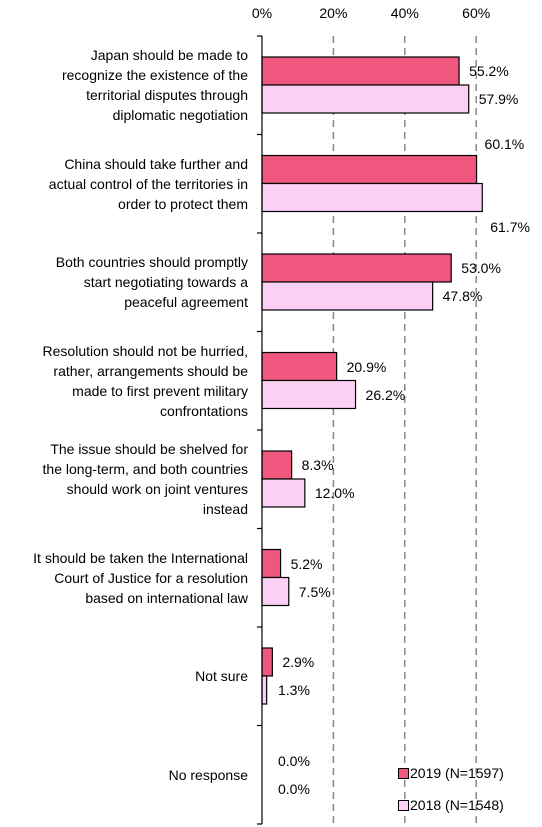 The width and height of the screenshot is (542, 827). Describe the element at coordinates (160, 390) in the screenshot. I see `category-label-line: made to first prevent military` at that location.